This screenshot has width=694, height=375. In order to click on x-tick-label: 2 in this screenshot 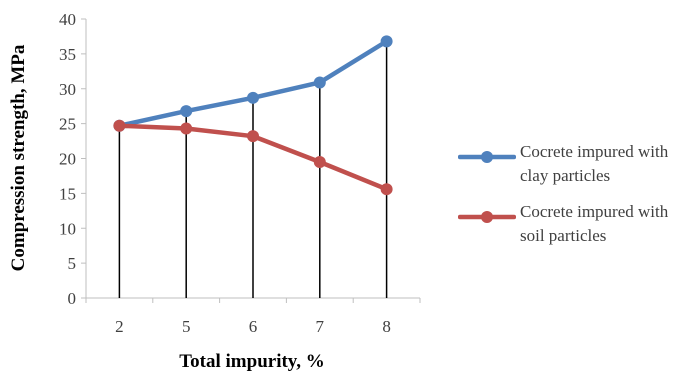, I will do `click(119, 326)`.